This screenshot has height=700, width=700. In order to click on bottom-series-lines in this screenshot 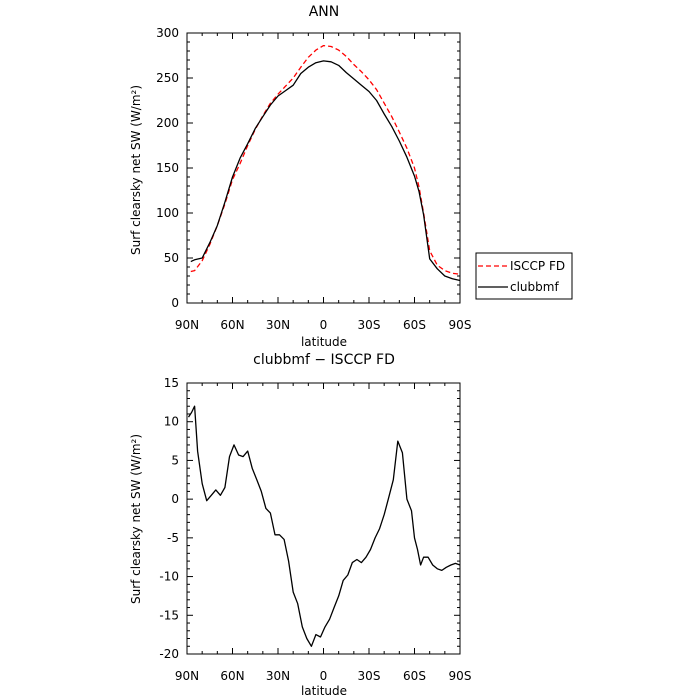, I will do `click(324, 526)`.